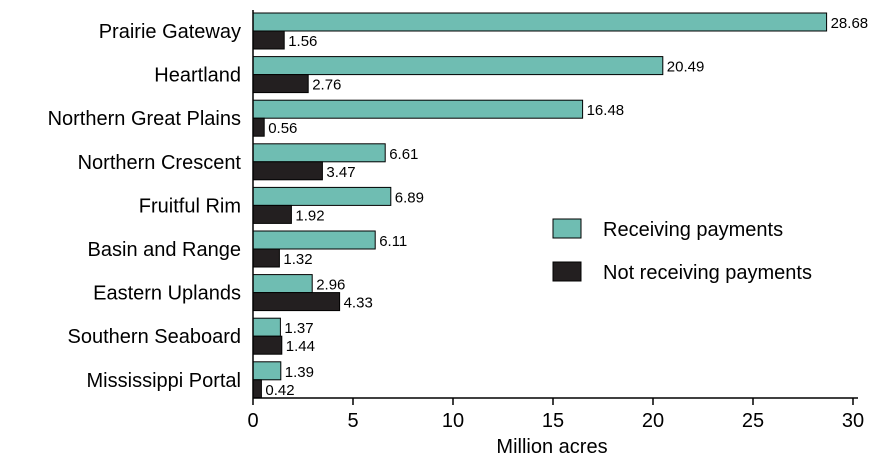  What do you see at coordinates (326, 85) in the screenshot?
I see `data-label: 2.76` at bounding box center [326, 85].